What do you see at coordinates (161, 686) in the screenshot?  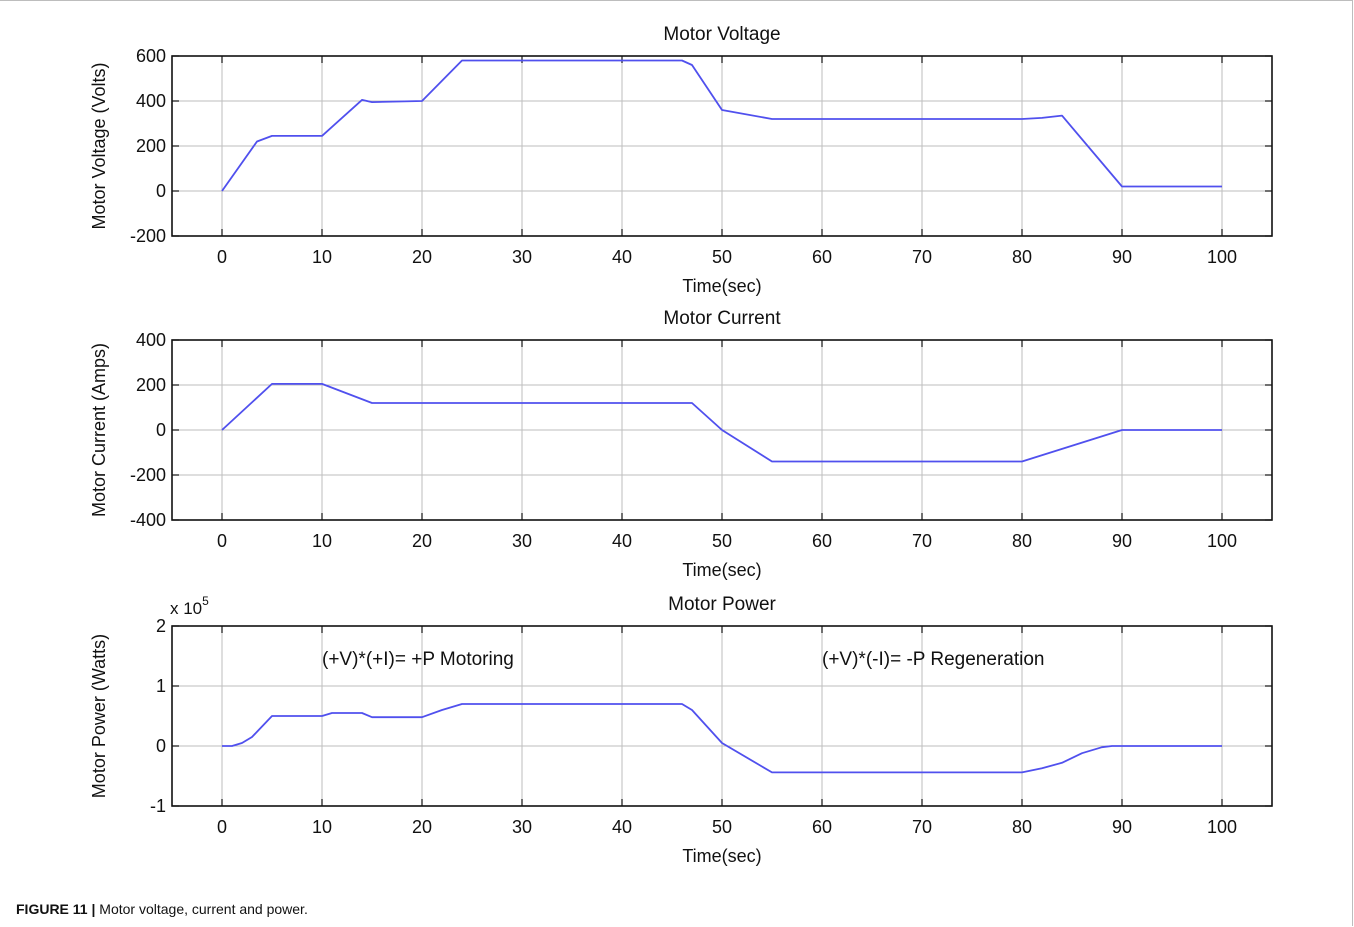 I see `y-tick-label: 1` at bounding box center [161, 686].